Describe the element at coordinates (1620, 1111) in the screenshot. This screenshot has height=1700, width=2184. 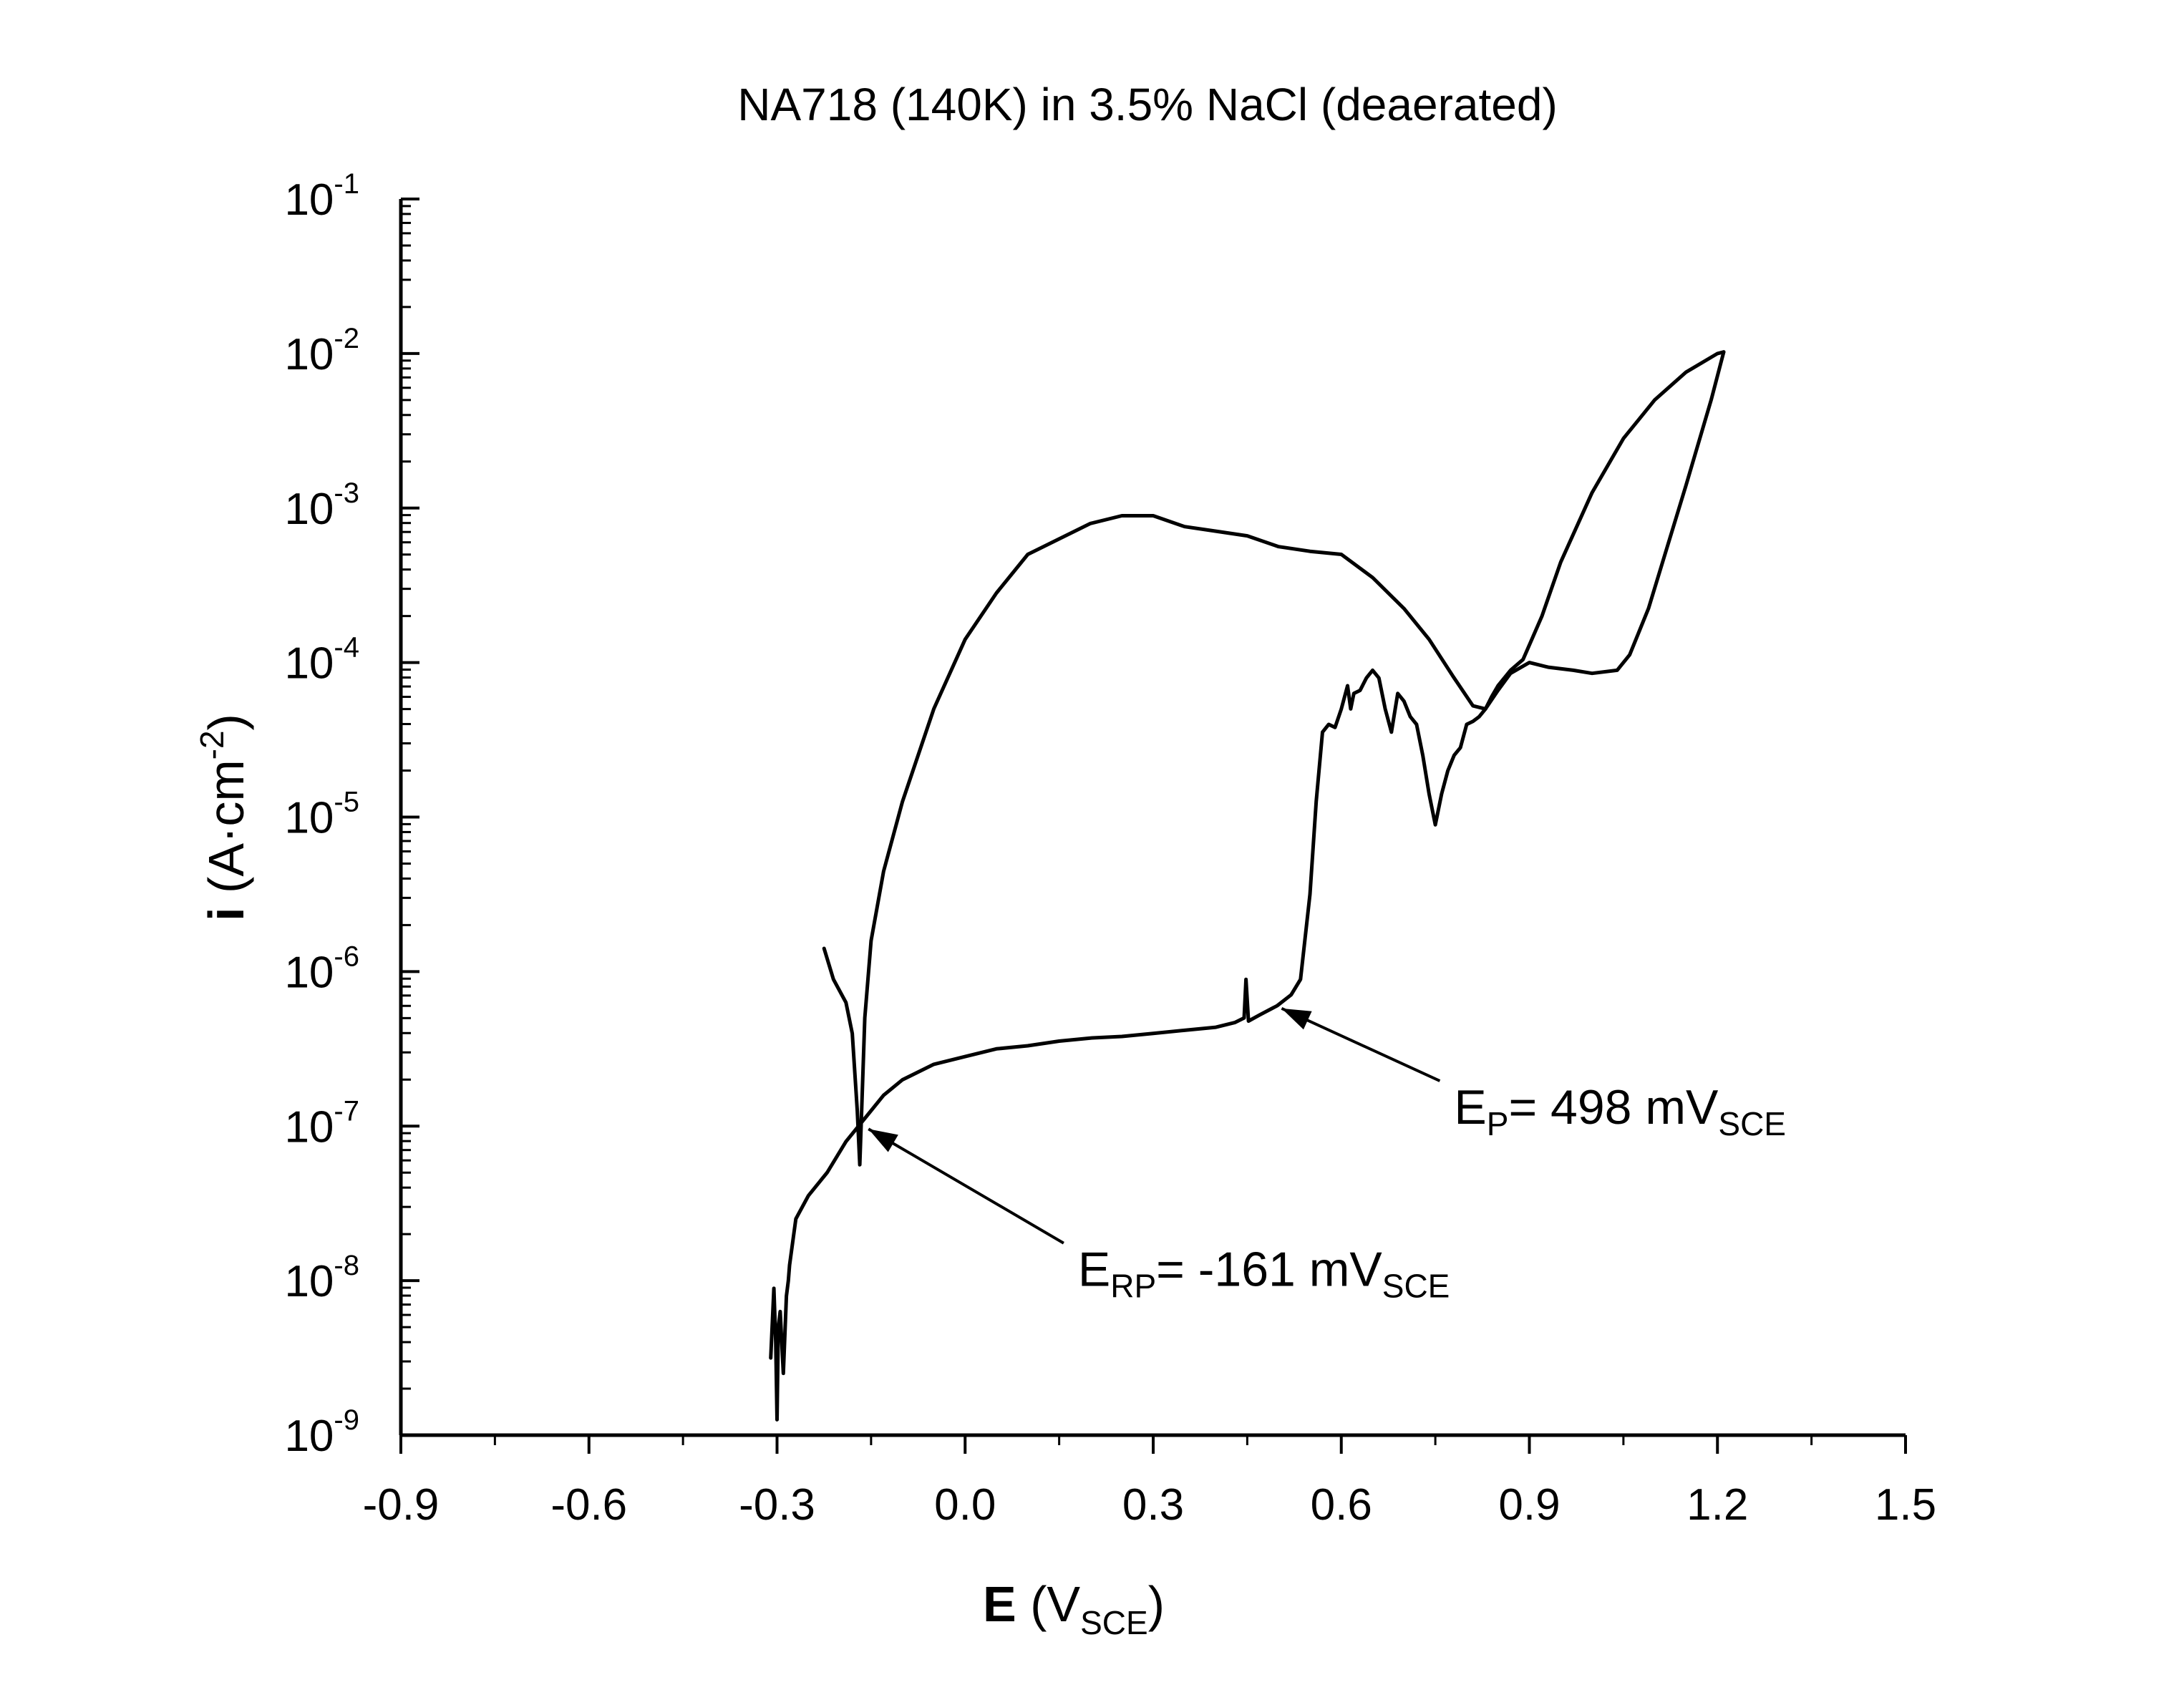
I see `annotation-label: EP= 498 mVSCE` at that location.